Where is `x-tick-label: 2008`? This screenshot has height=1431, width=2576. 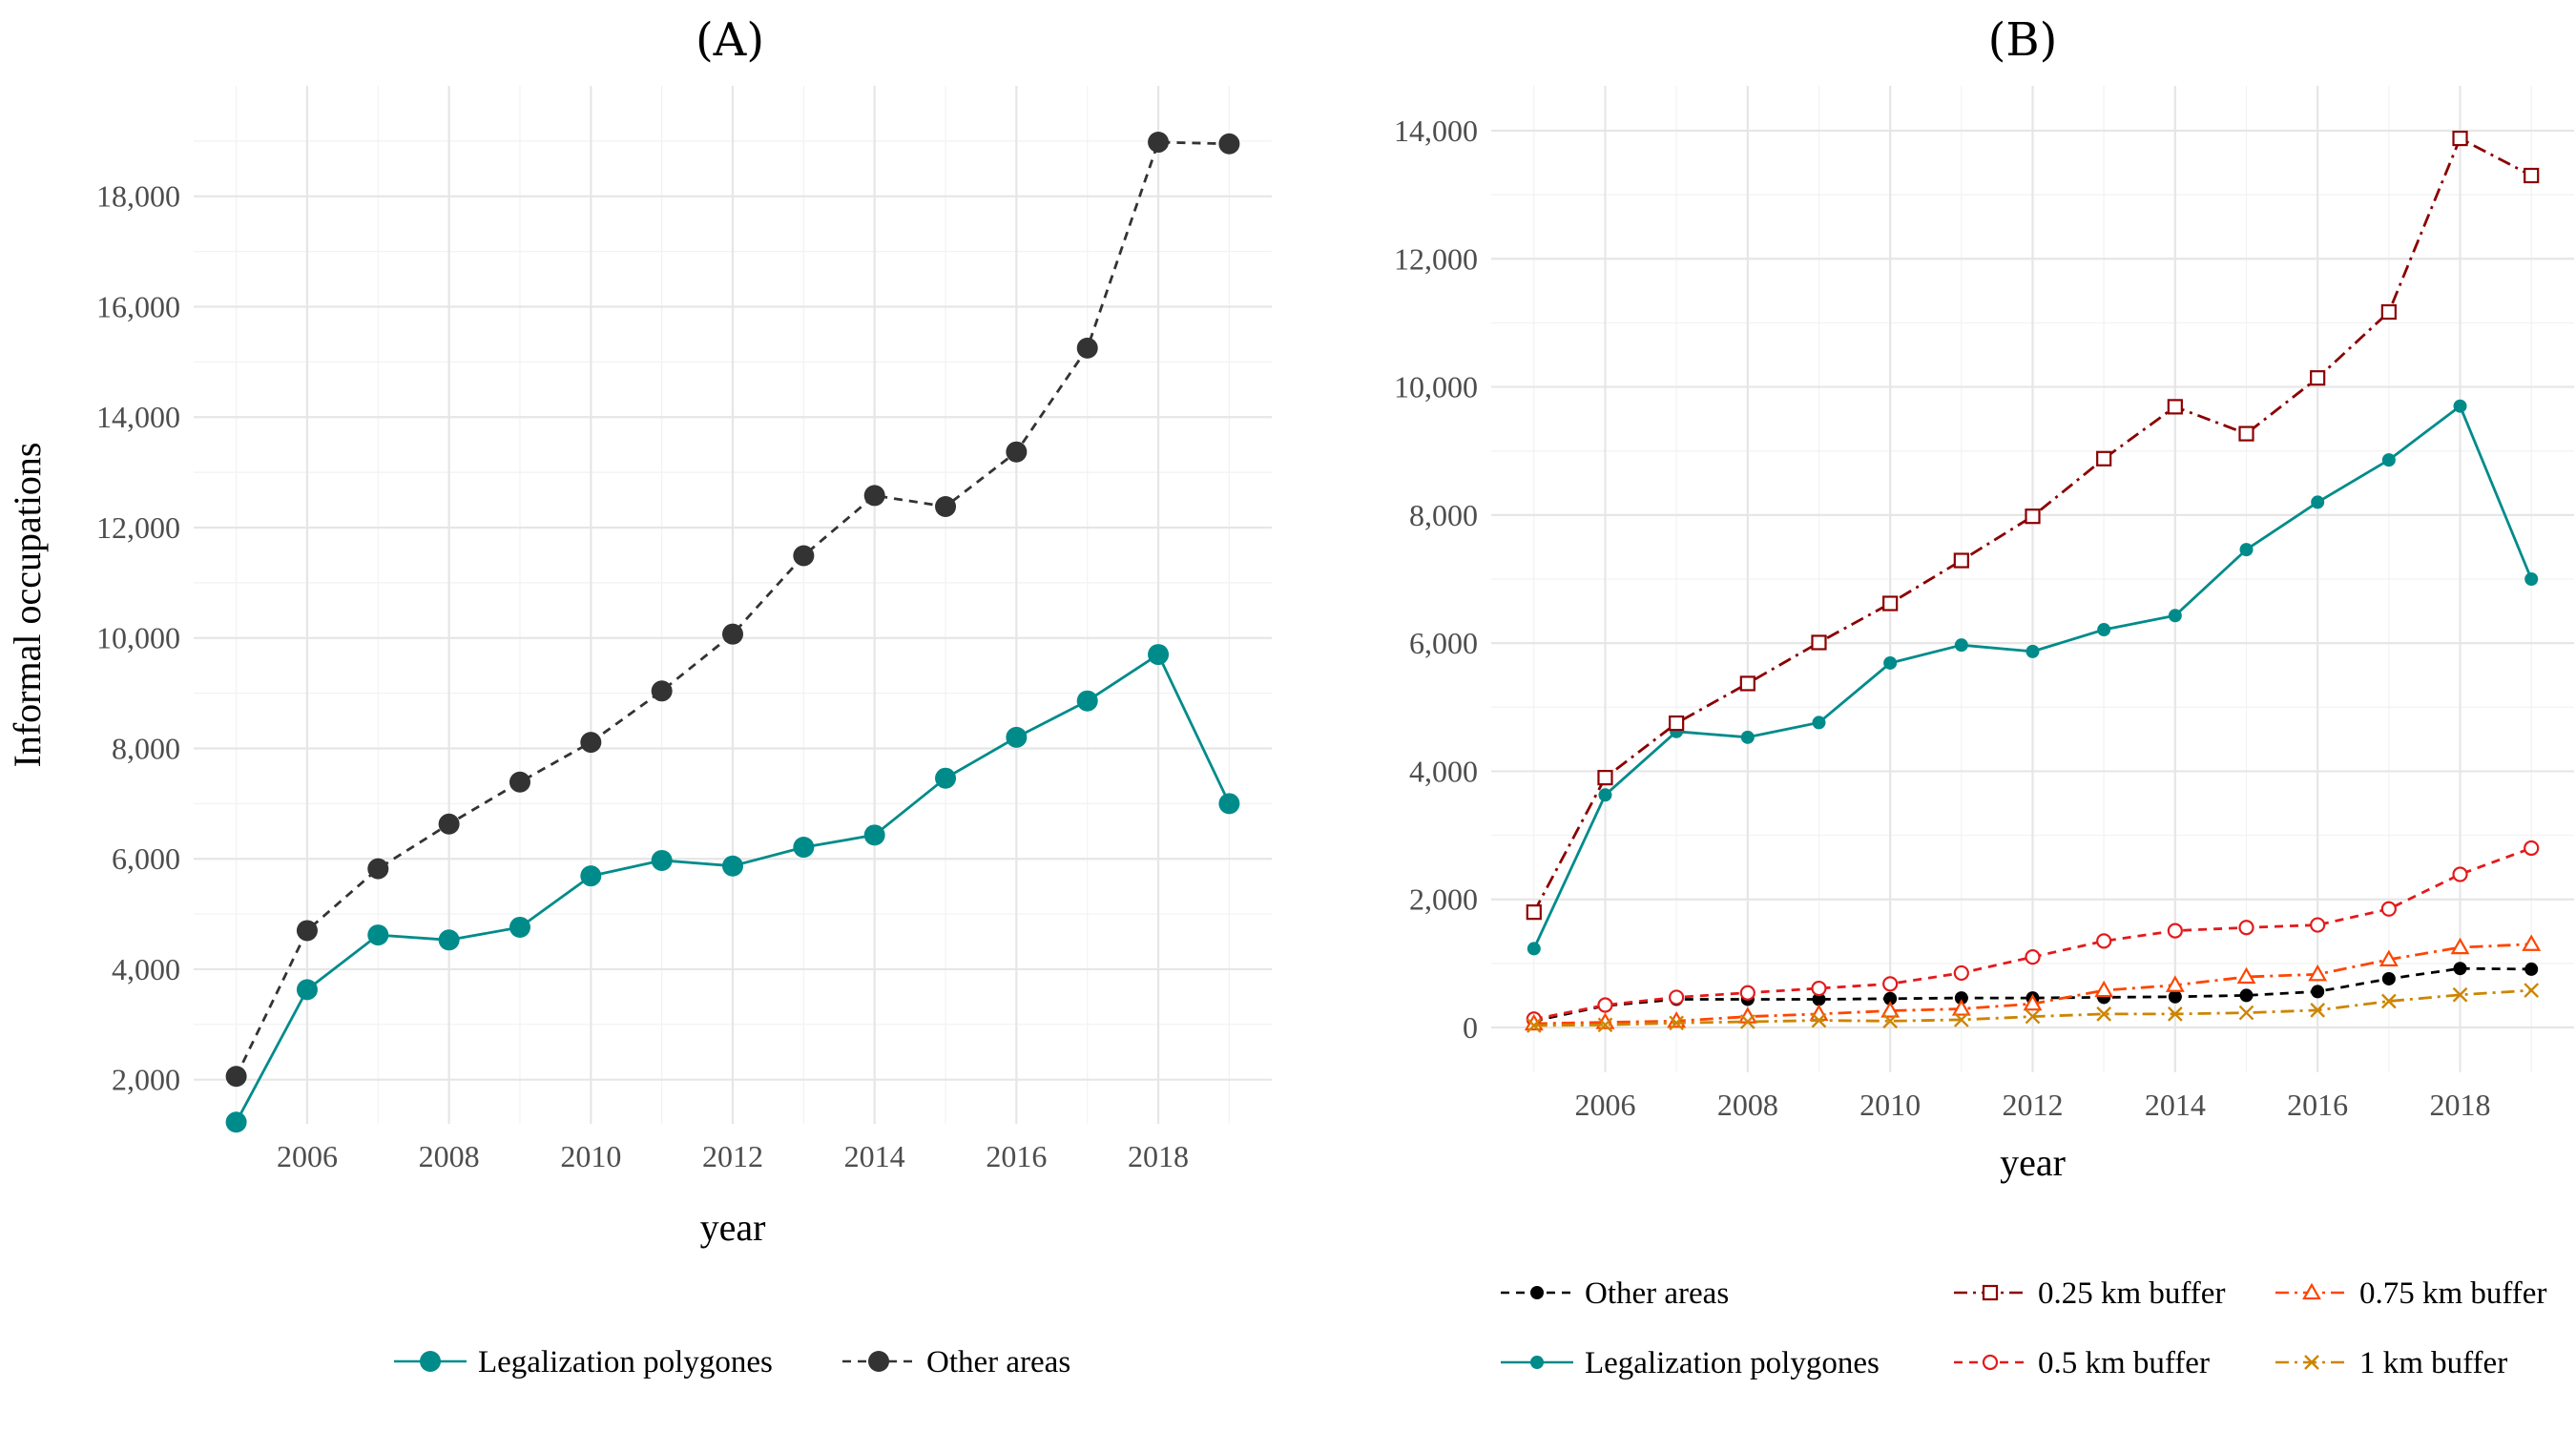 x-tick-label: 2008 is located at coordinates (449, 1156).